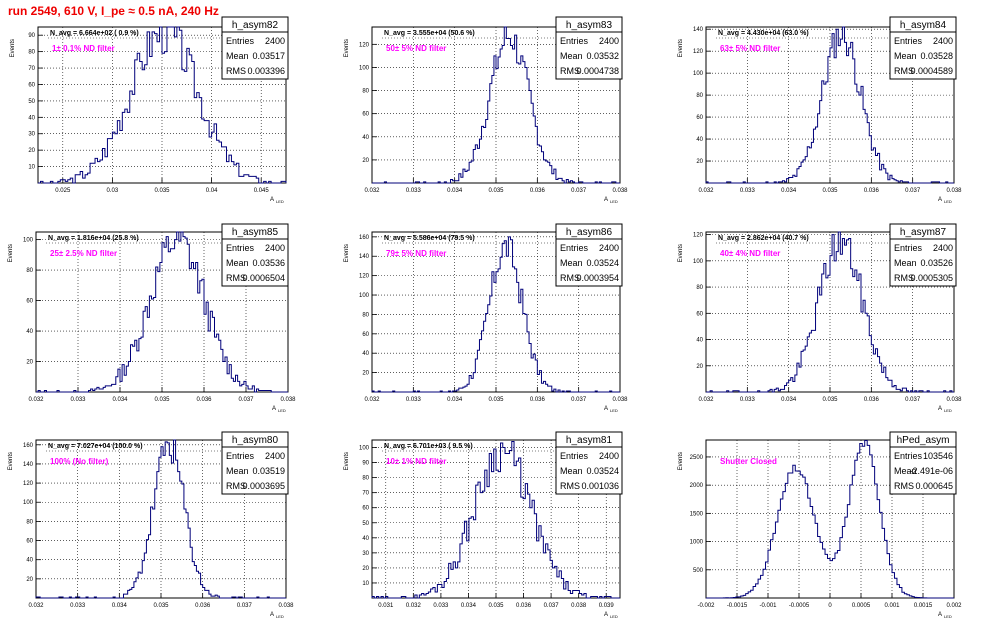 This screenshot has width=996, height=622. Describe the element at coordinates (936, 56) in the screenshot. I see `stat-value: 0.03528` at that location.